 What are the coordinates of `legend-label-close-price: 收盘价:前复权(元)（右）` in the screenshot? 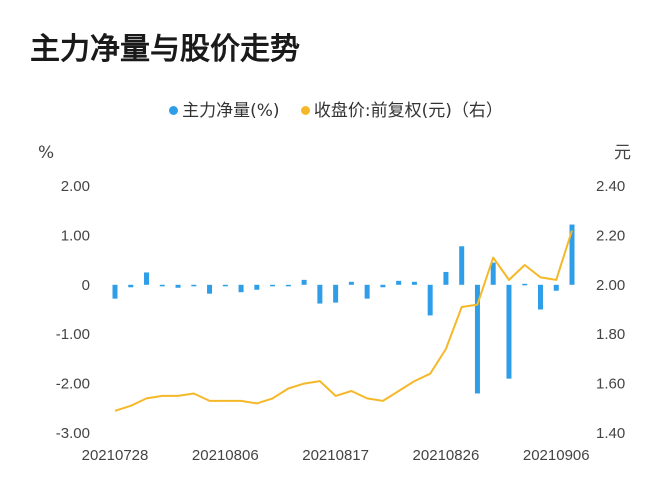 It's located at (408, 111).